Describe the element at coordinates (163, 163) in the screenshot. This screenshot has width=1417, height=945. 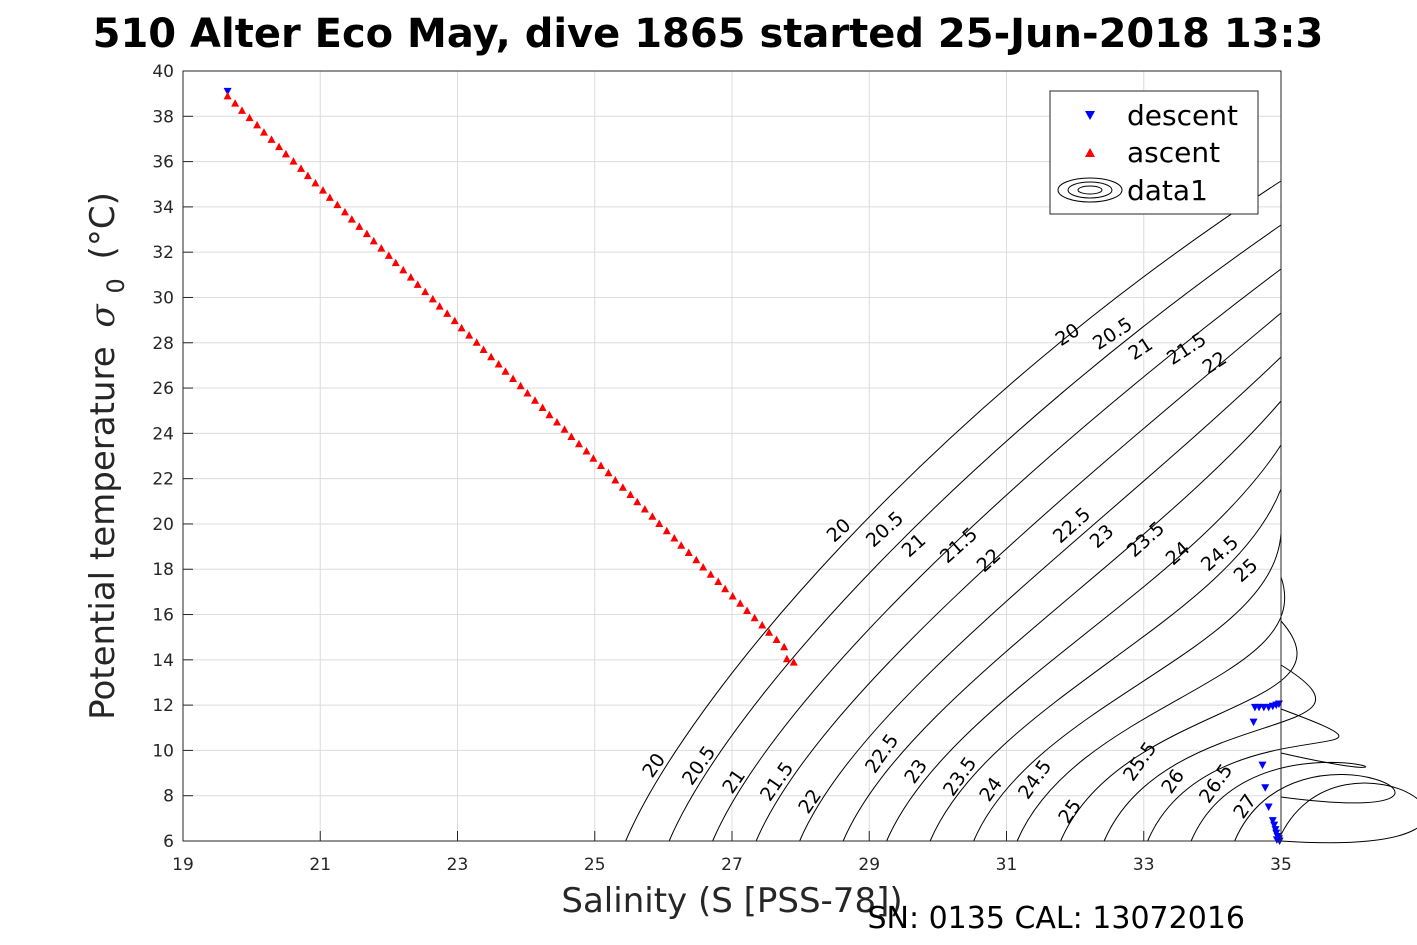
I see `y-tick-label: 36` at that location.